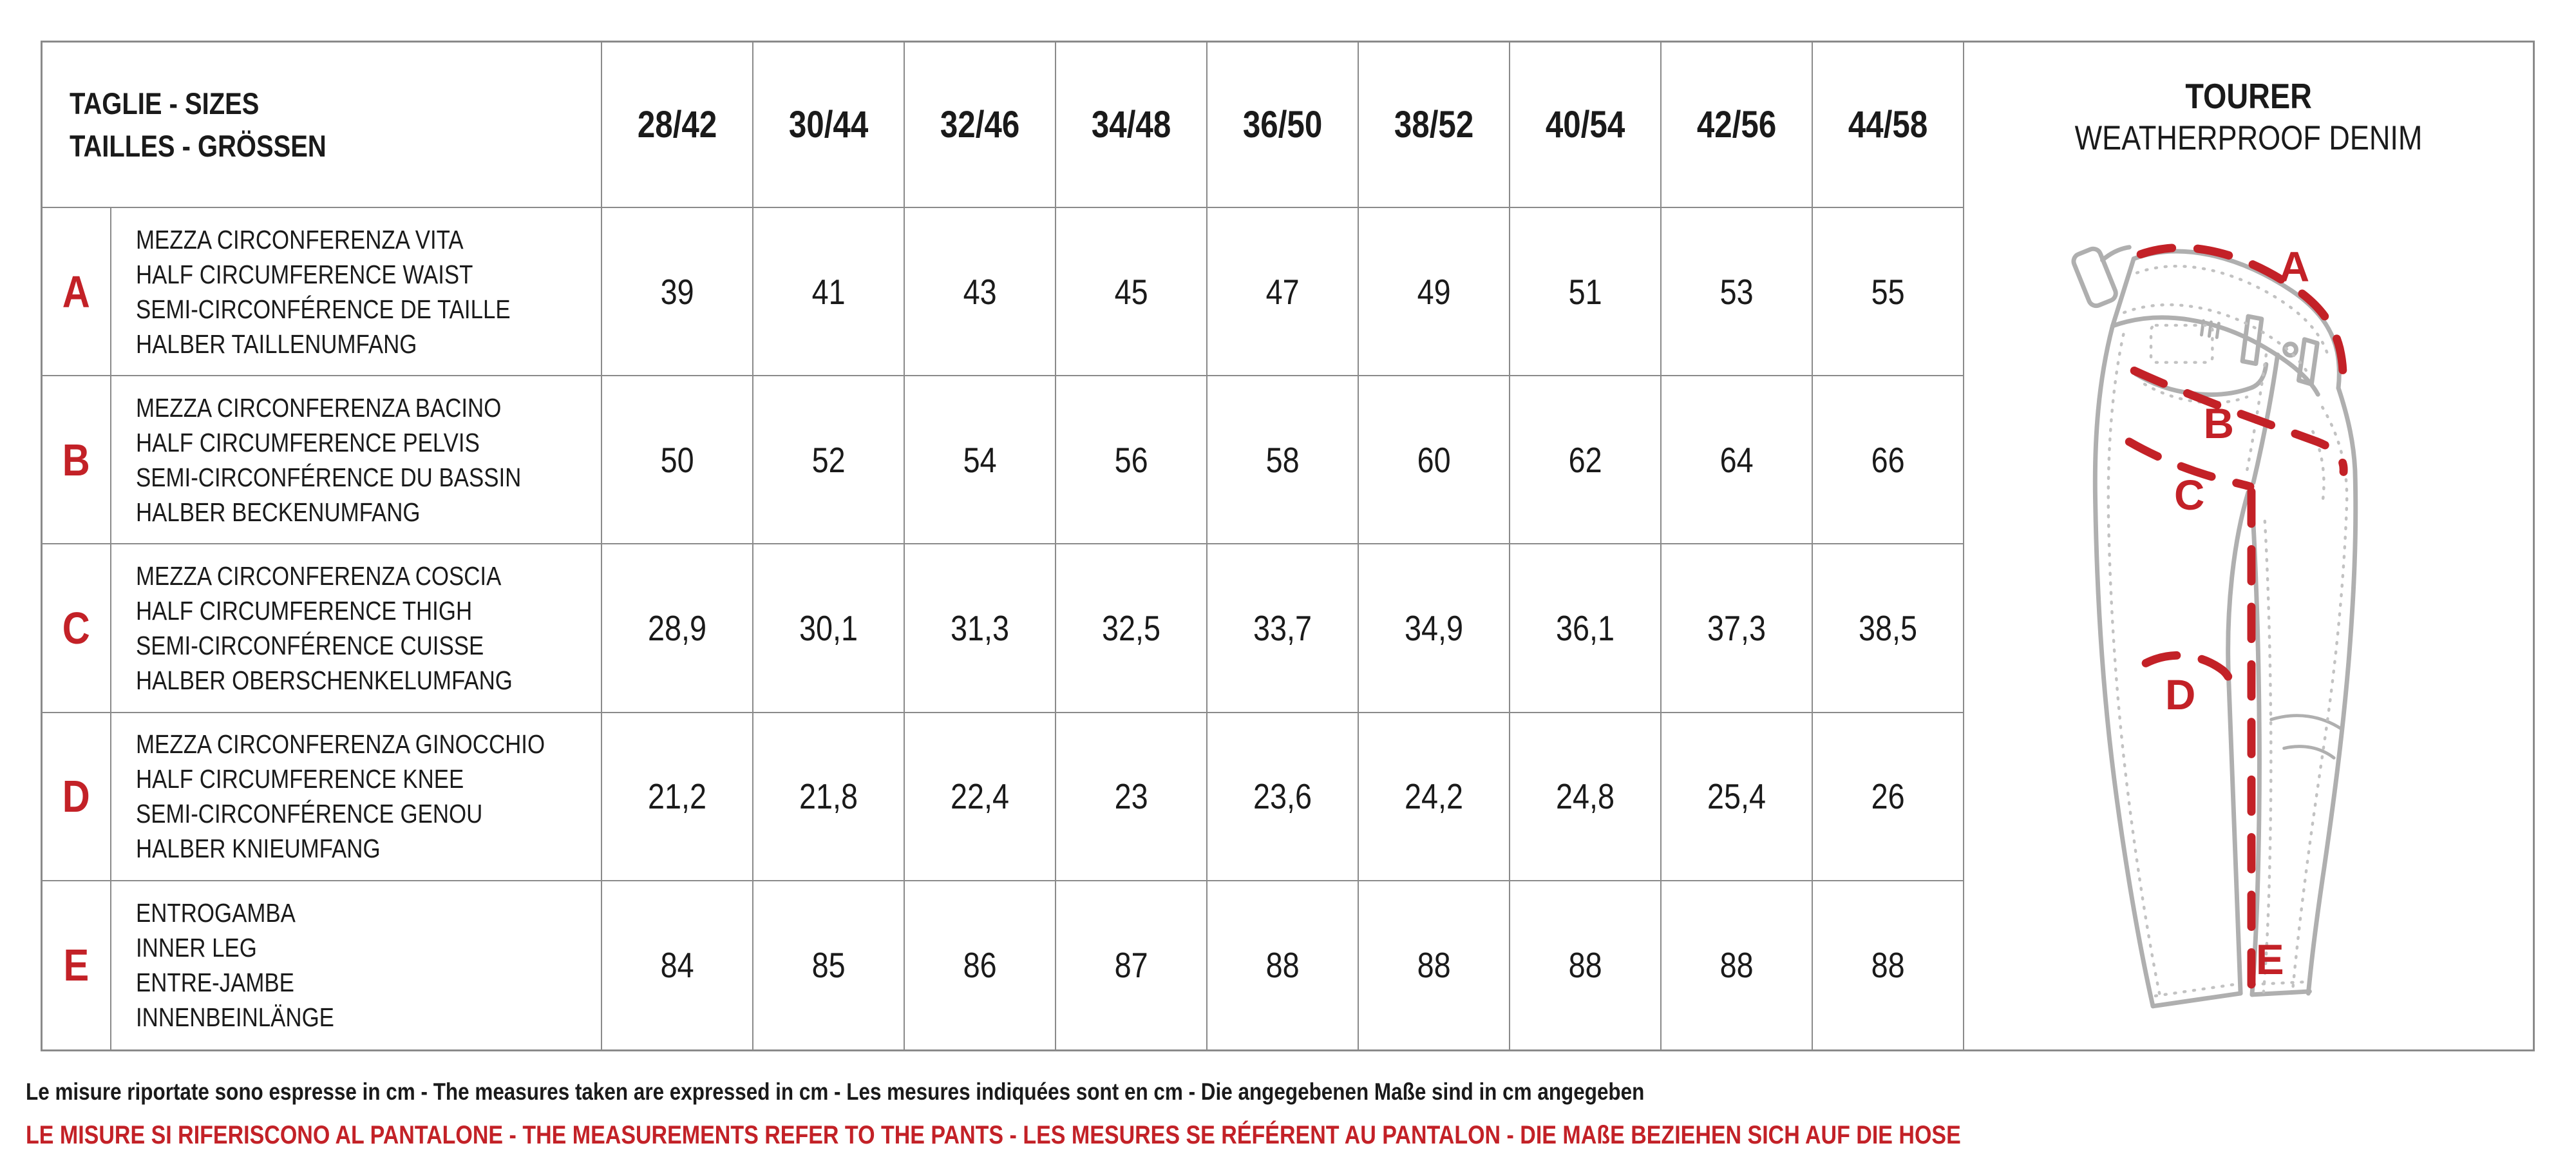  I want to click on value-cell: 54, so click(980, 461).